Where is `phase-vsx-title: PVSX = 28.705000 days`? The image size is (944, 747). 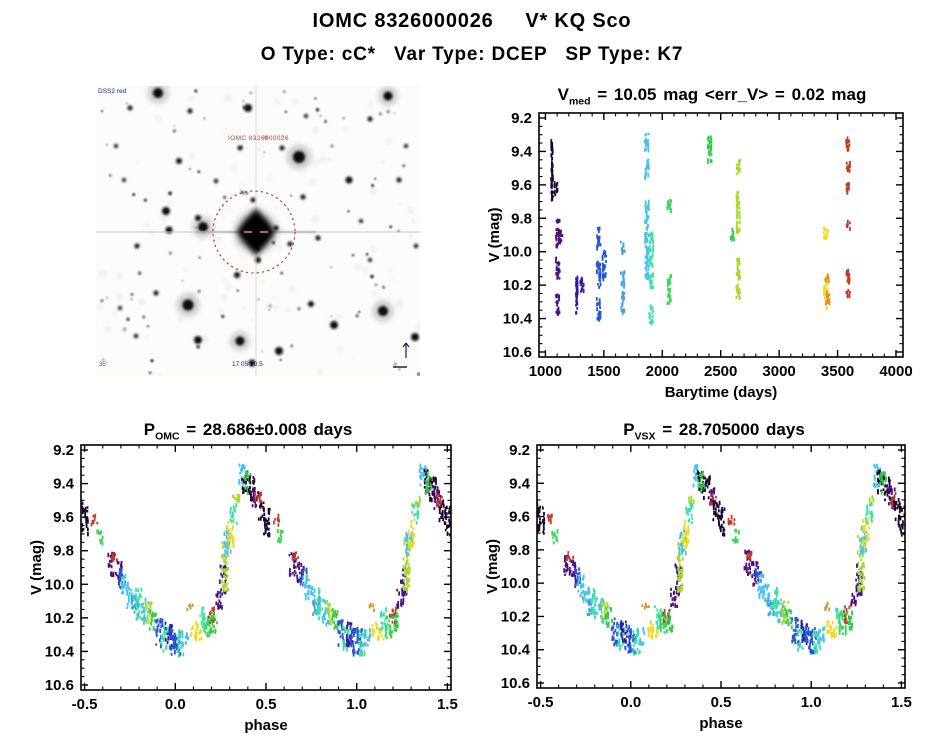 phase-vsx-title: PVSX = 28.705000 days is located at coordinates (714, 431).